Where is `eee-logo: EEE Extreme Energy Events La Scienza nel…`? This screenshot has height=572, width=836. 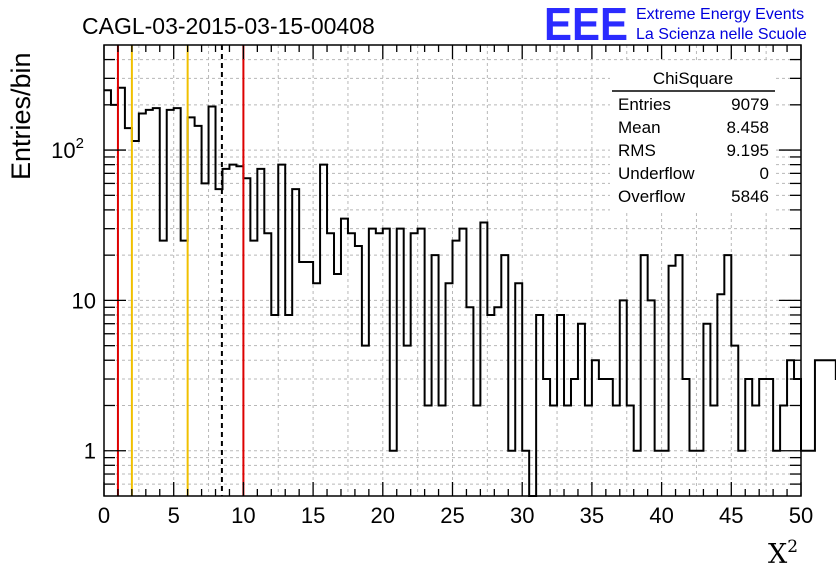
eee-logo: EEE Extreme Energy Events La Scienza nel… is located at coordinates (675, 25).